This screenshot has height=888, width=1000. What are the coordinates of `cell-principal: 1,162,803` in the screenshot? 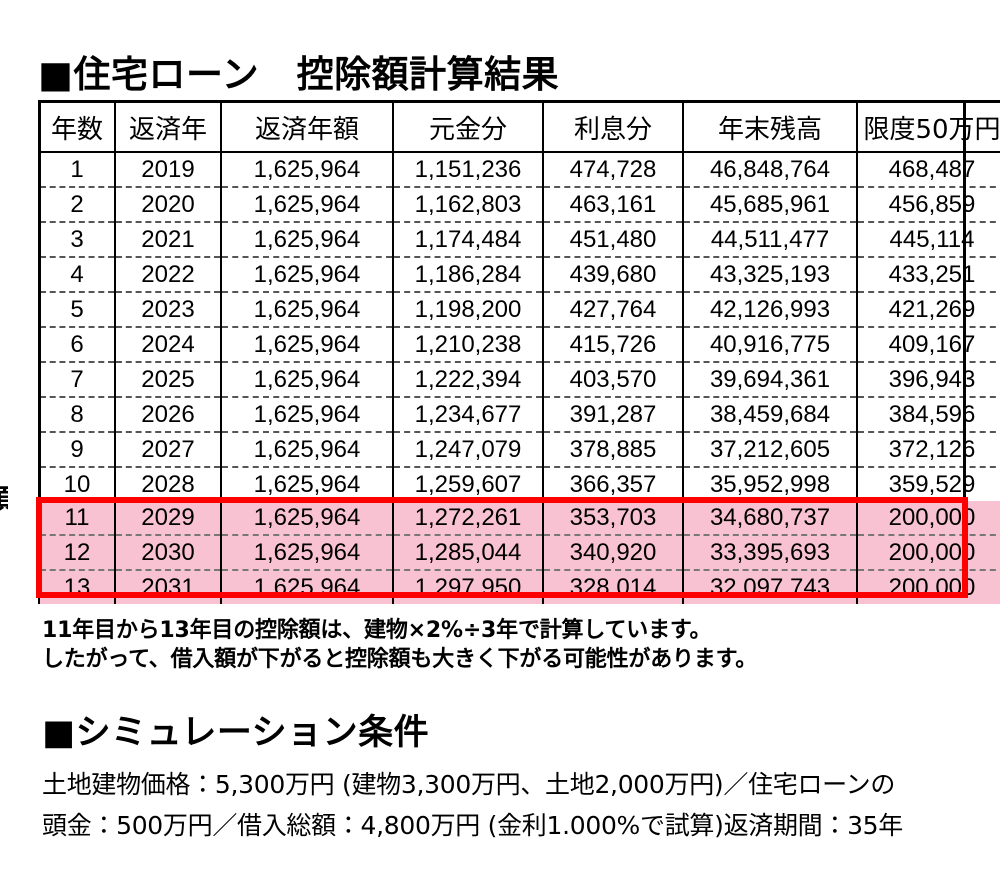 It's located at (468, 204).